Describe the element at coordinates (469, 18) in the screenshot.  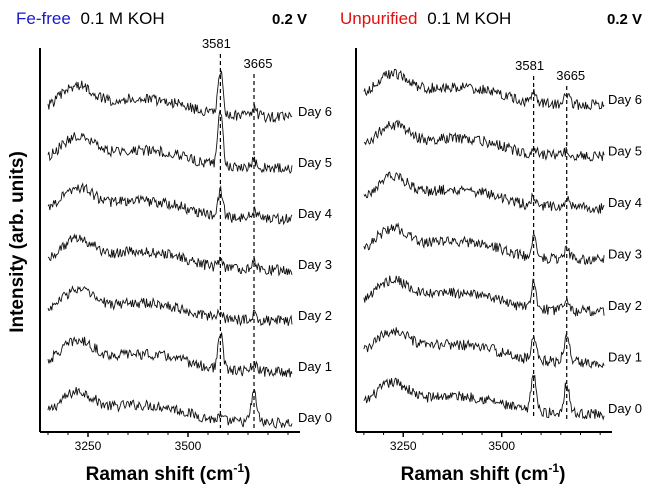
I see `right-title-rest: 0.1 M KOH` at that location.